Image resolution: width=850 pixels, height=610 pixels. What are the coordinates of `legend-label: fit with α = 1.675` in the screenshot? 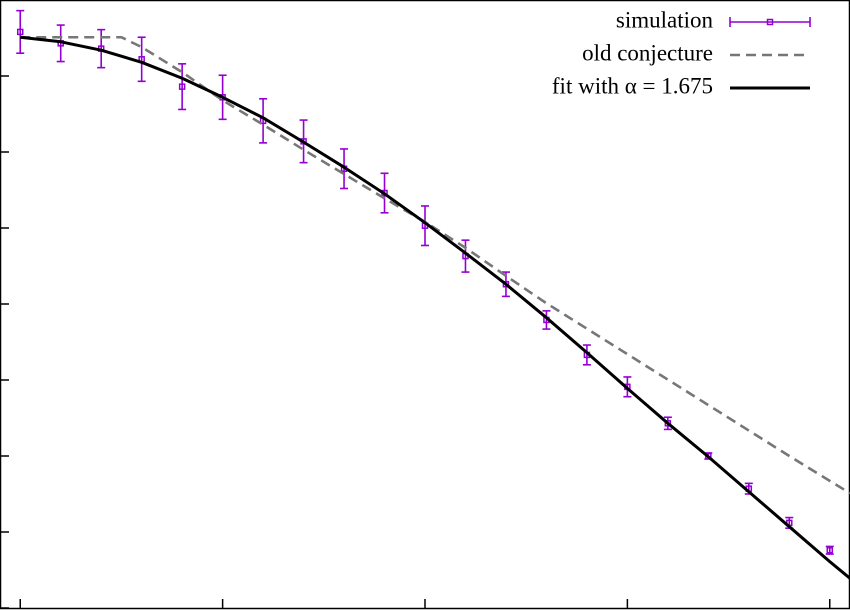 It's located at (632, 85).